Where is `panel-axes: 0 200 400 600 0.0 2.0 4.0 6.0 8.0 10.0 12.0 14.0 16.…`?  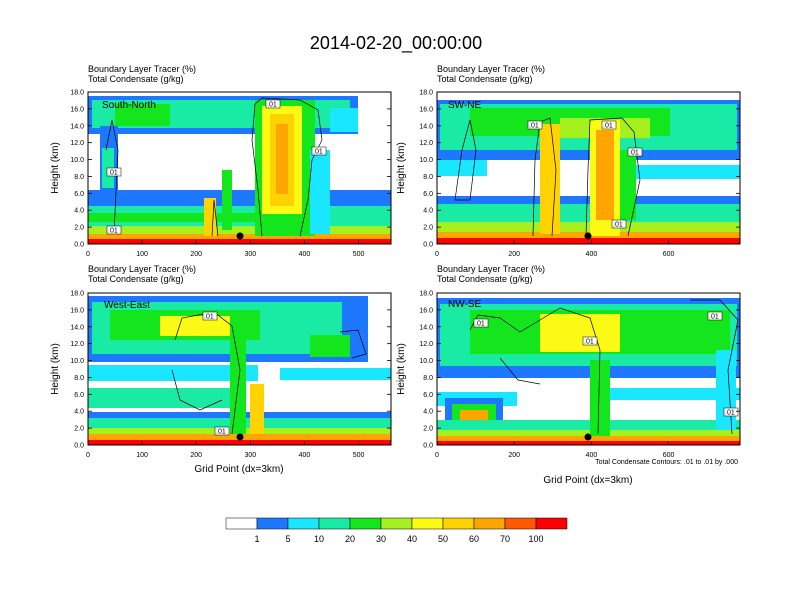 panel-axes: 0 200 400 600 0.0 2.0 4.0 6.0 8.0 10.0 12.0 14.0 16.… is located at coordinates (579, 174).